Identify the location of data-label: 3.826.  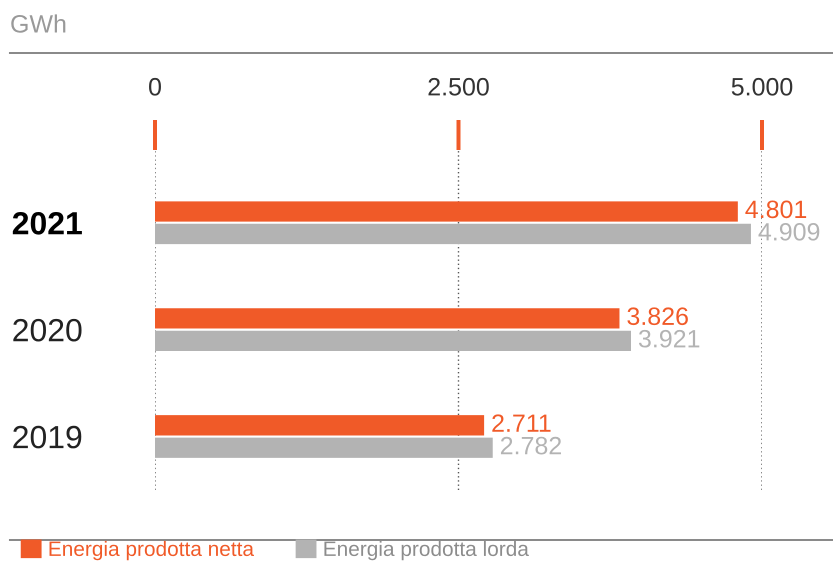
(657, 316).